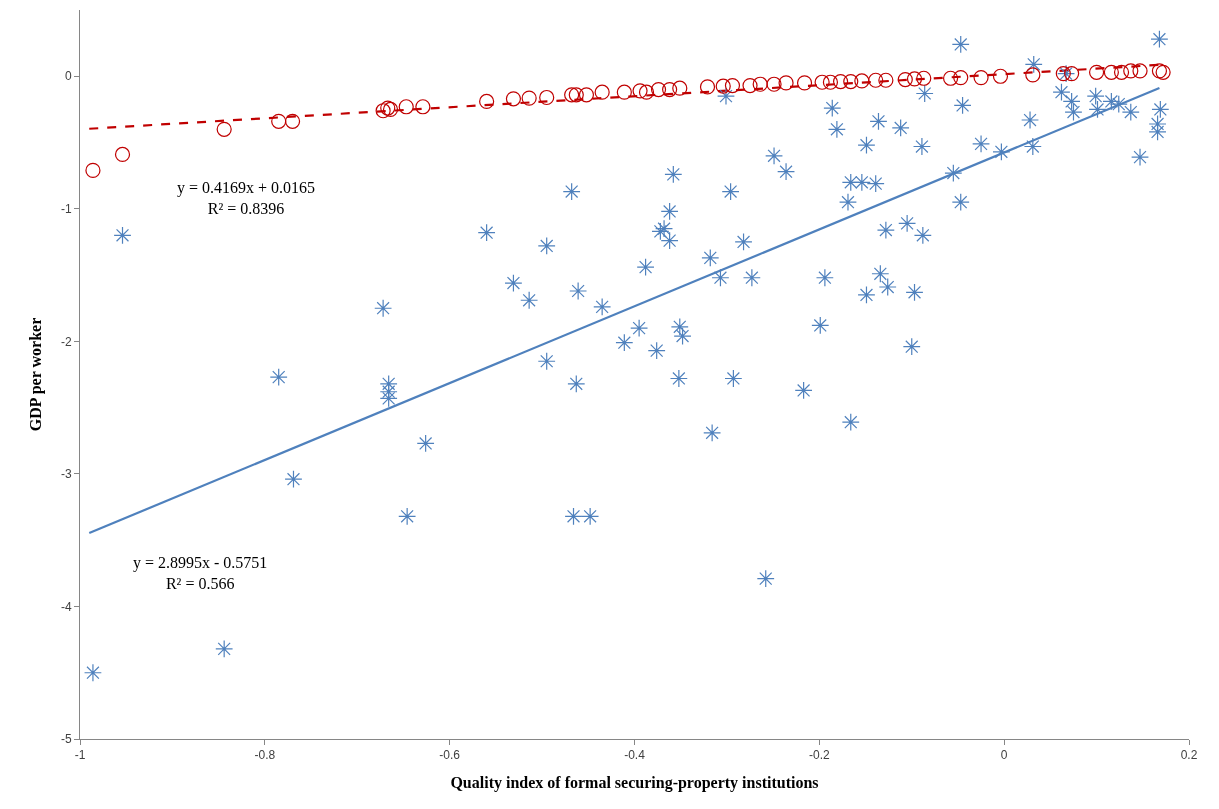  What do you see at coordinates (66, 341) in the screenshot?
I see `y-tick-label: -2` at bounding box center [66, 341].